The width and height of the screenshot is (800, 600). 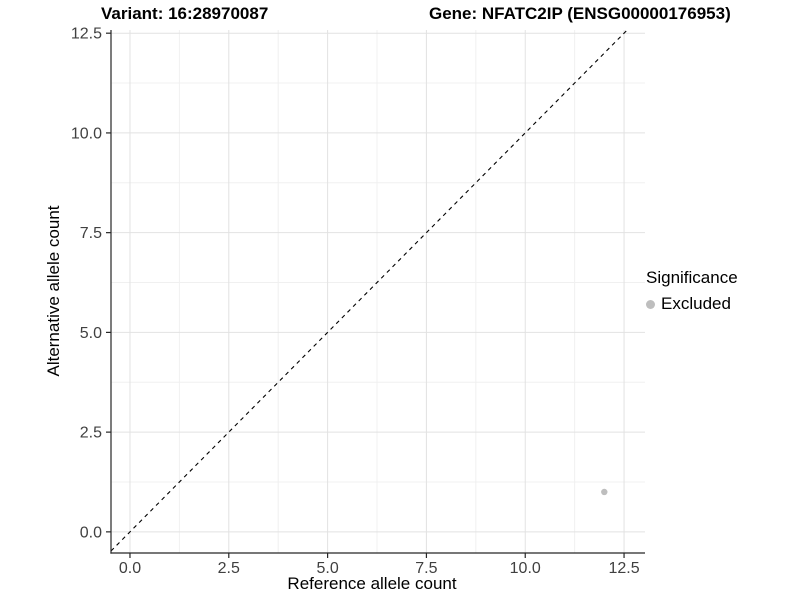 What do you see at coordinates (623, 568) in the screenshot?
I see `x-tick-label: 12.5` at bounding box center [623, 568].